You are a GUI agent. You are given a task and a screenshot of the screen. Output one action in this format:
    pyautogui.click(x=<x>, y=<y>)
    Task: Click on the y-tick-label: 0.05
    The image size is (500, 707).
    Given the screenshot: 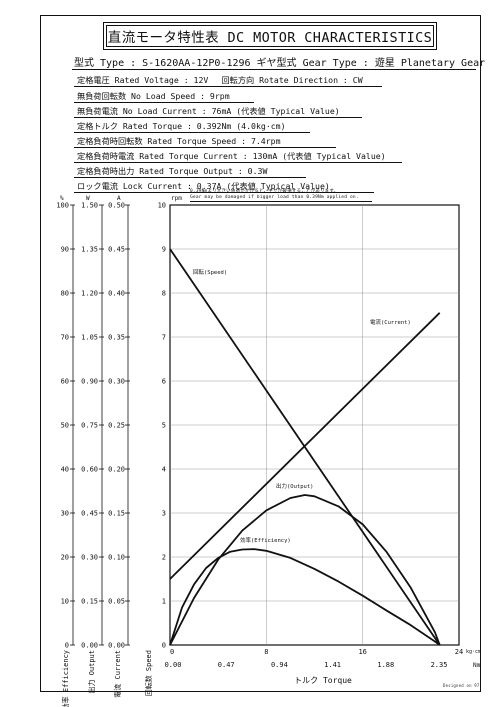 What is the action you would take?
    pyautogui.click(x=116, y=601)
    